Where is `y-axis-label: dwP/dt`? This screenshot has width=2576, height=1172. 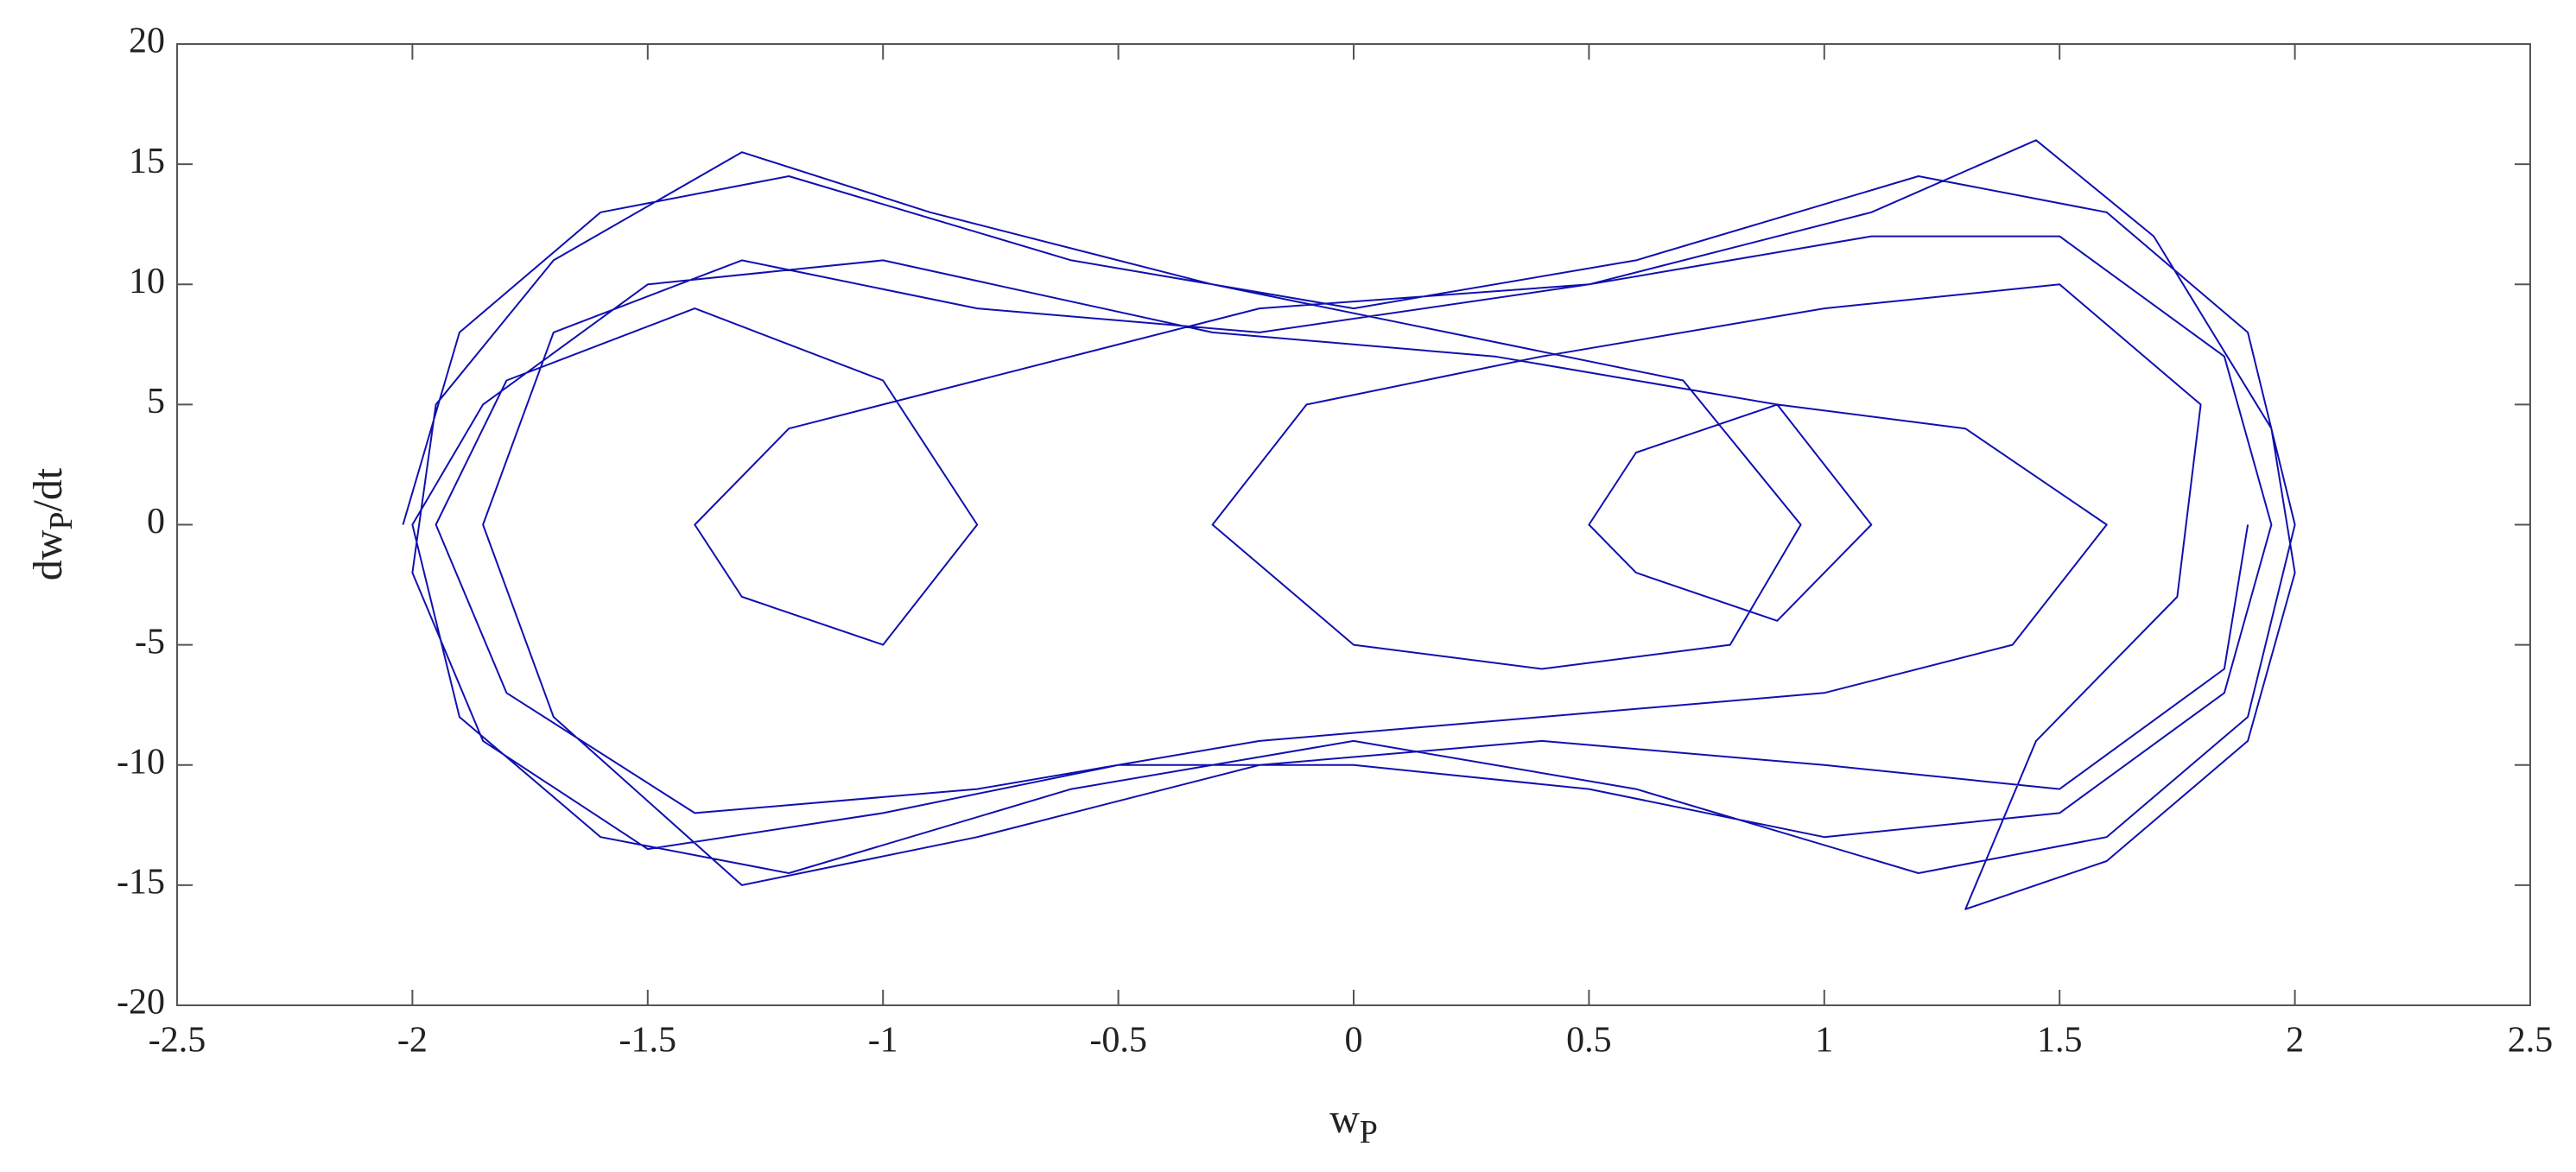 y-axis-label: dwP/dt is located at coordinates (52, 523).